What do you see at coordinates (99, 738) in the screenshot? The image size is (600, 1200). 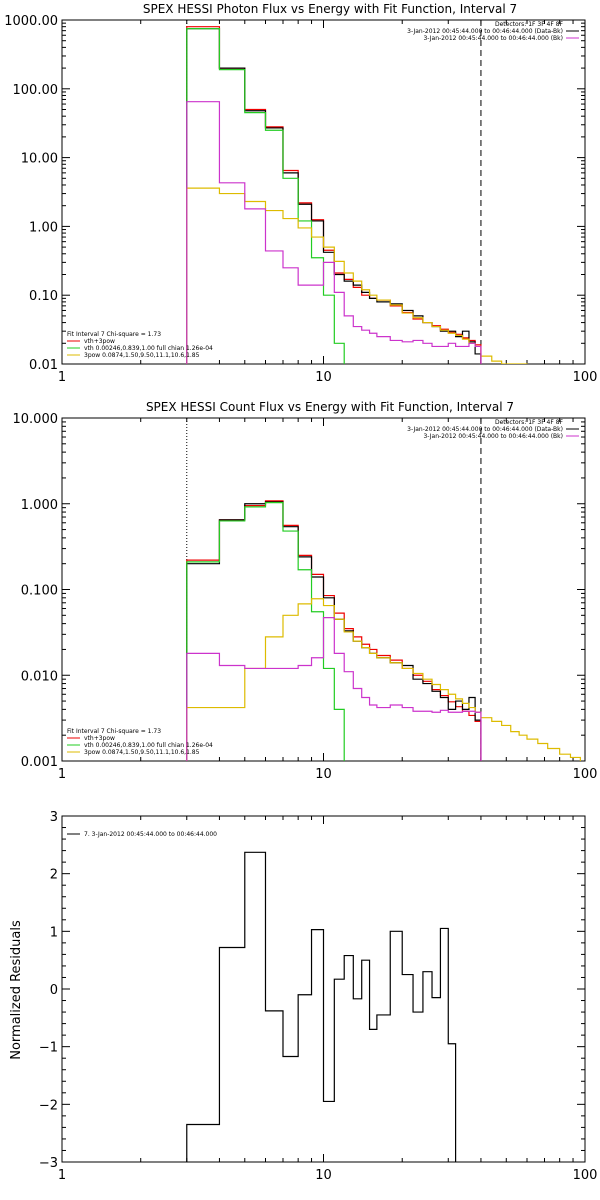 I see `count-legend-text: vth+3pow` at bounding box center [99, 738].